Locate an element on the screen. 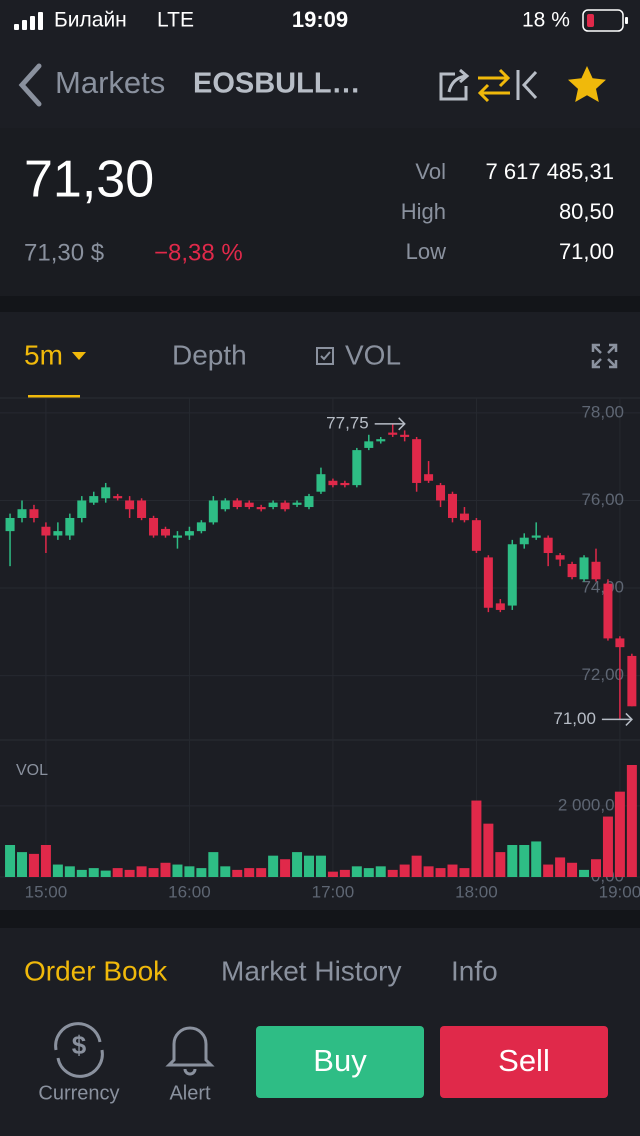 The width and height of the screenshot is (640, 1136). x-tick-label: 15:00 is located at coordinates (46, 891).